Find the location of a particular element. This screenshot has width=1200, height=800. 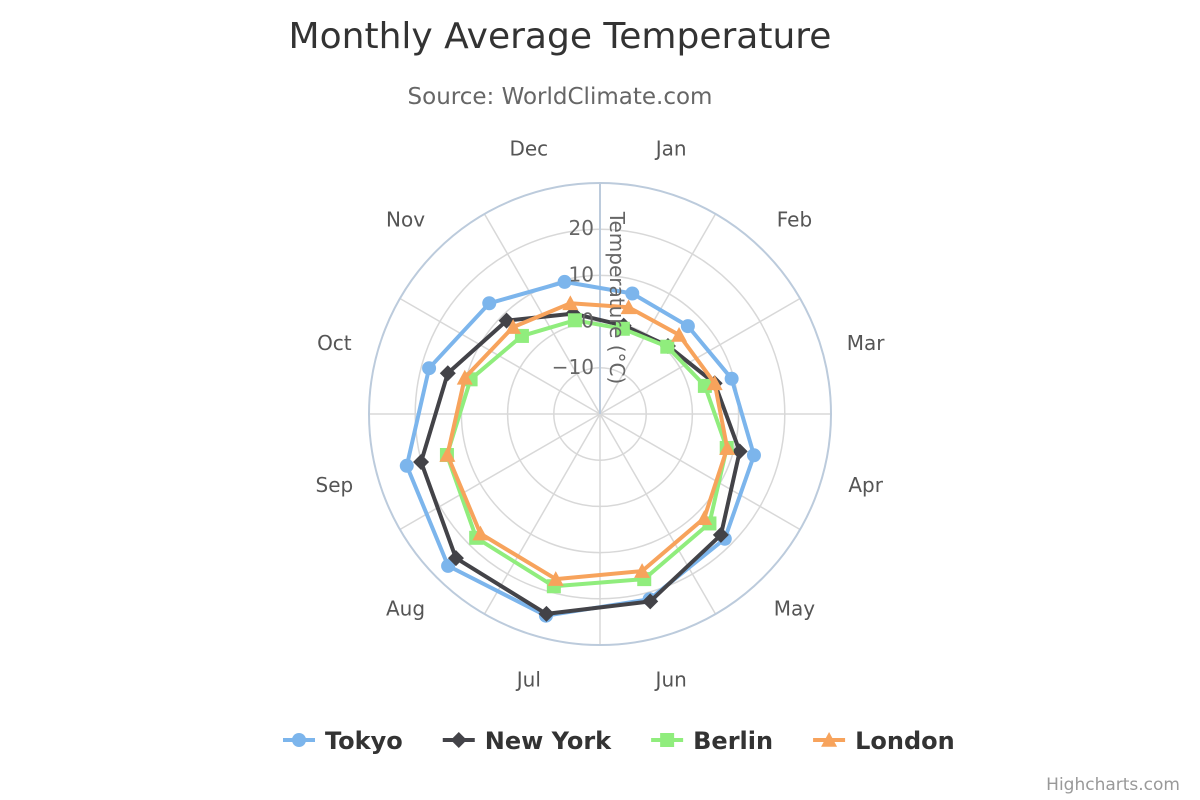

series-london is located at coordinates (587, 440).